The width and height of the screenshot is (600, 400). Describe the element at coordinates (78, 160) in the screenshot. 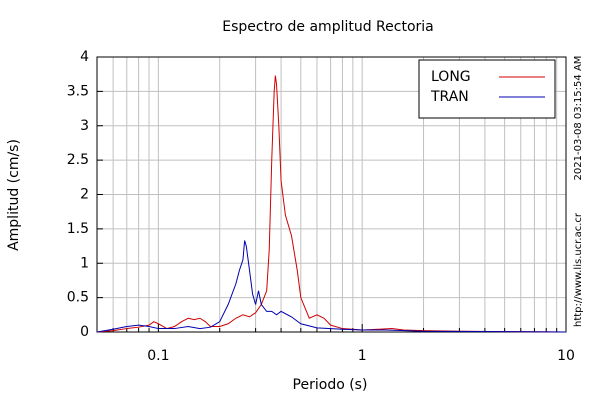

I see `y-tick-label: 2.5` at that location.